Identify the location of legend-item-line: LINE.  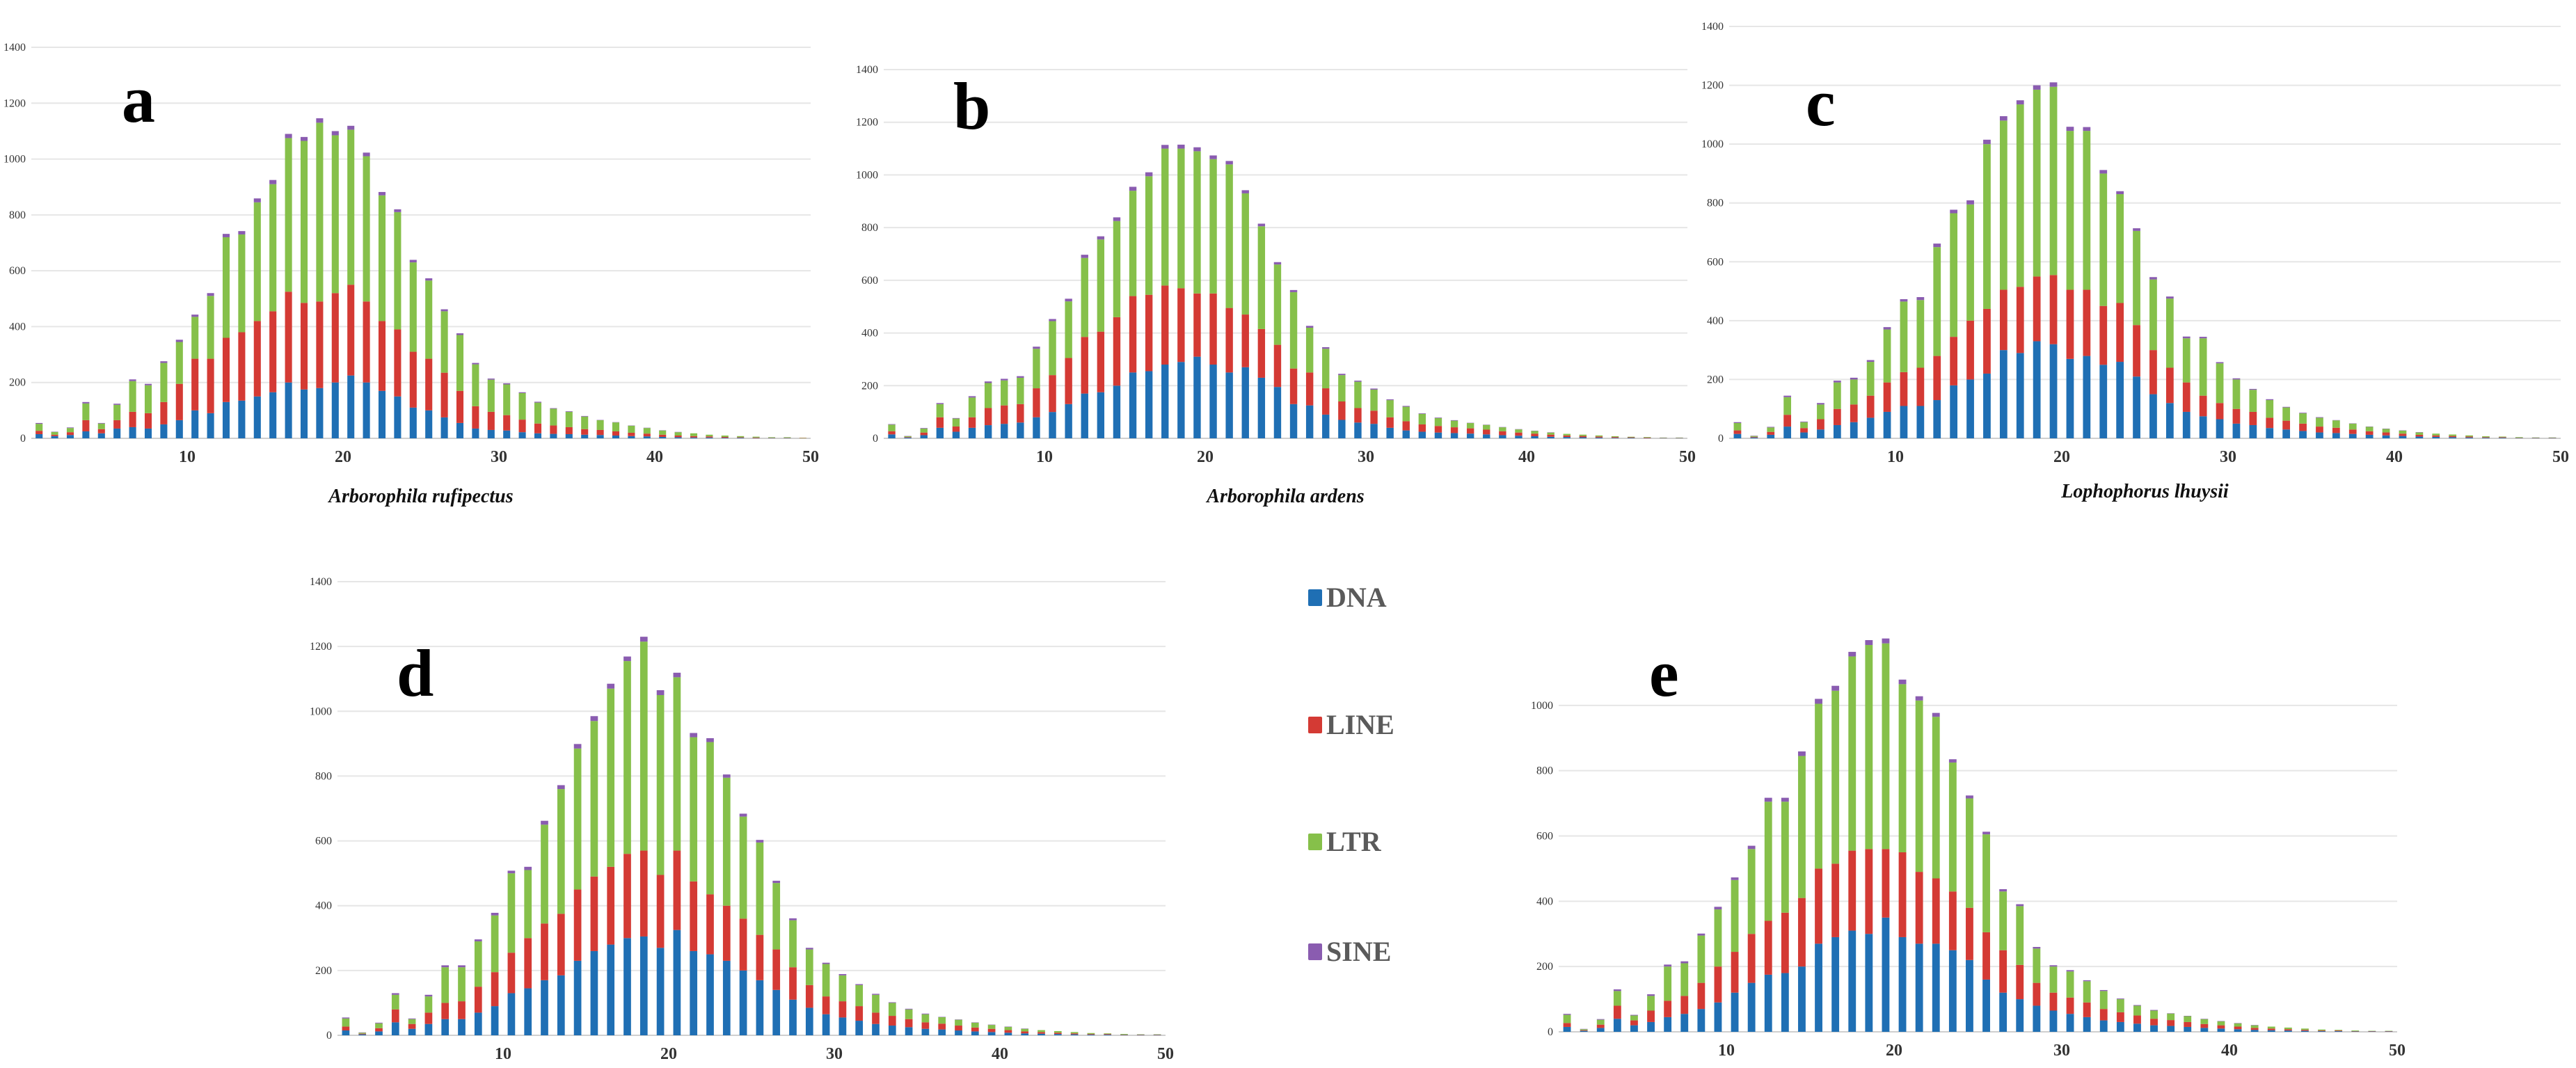
(1351, 724).